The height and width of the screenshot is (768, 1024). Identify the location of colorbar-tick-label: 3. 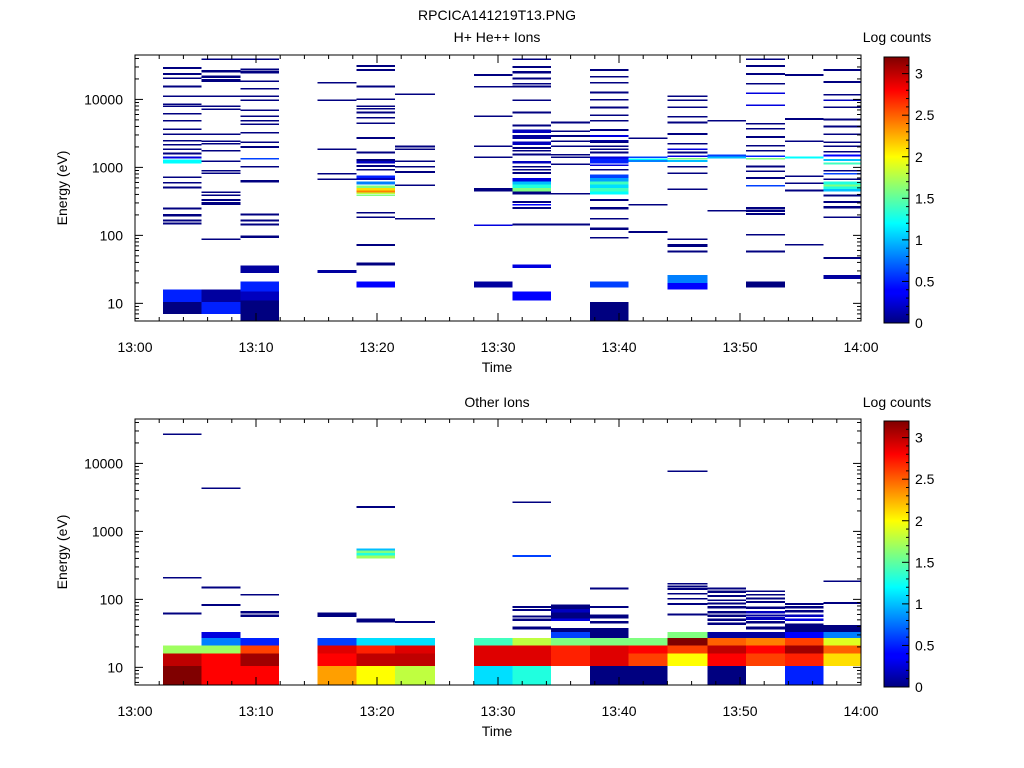
(919, 438).